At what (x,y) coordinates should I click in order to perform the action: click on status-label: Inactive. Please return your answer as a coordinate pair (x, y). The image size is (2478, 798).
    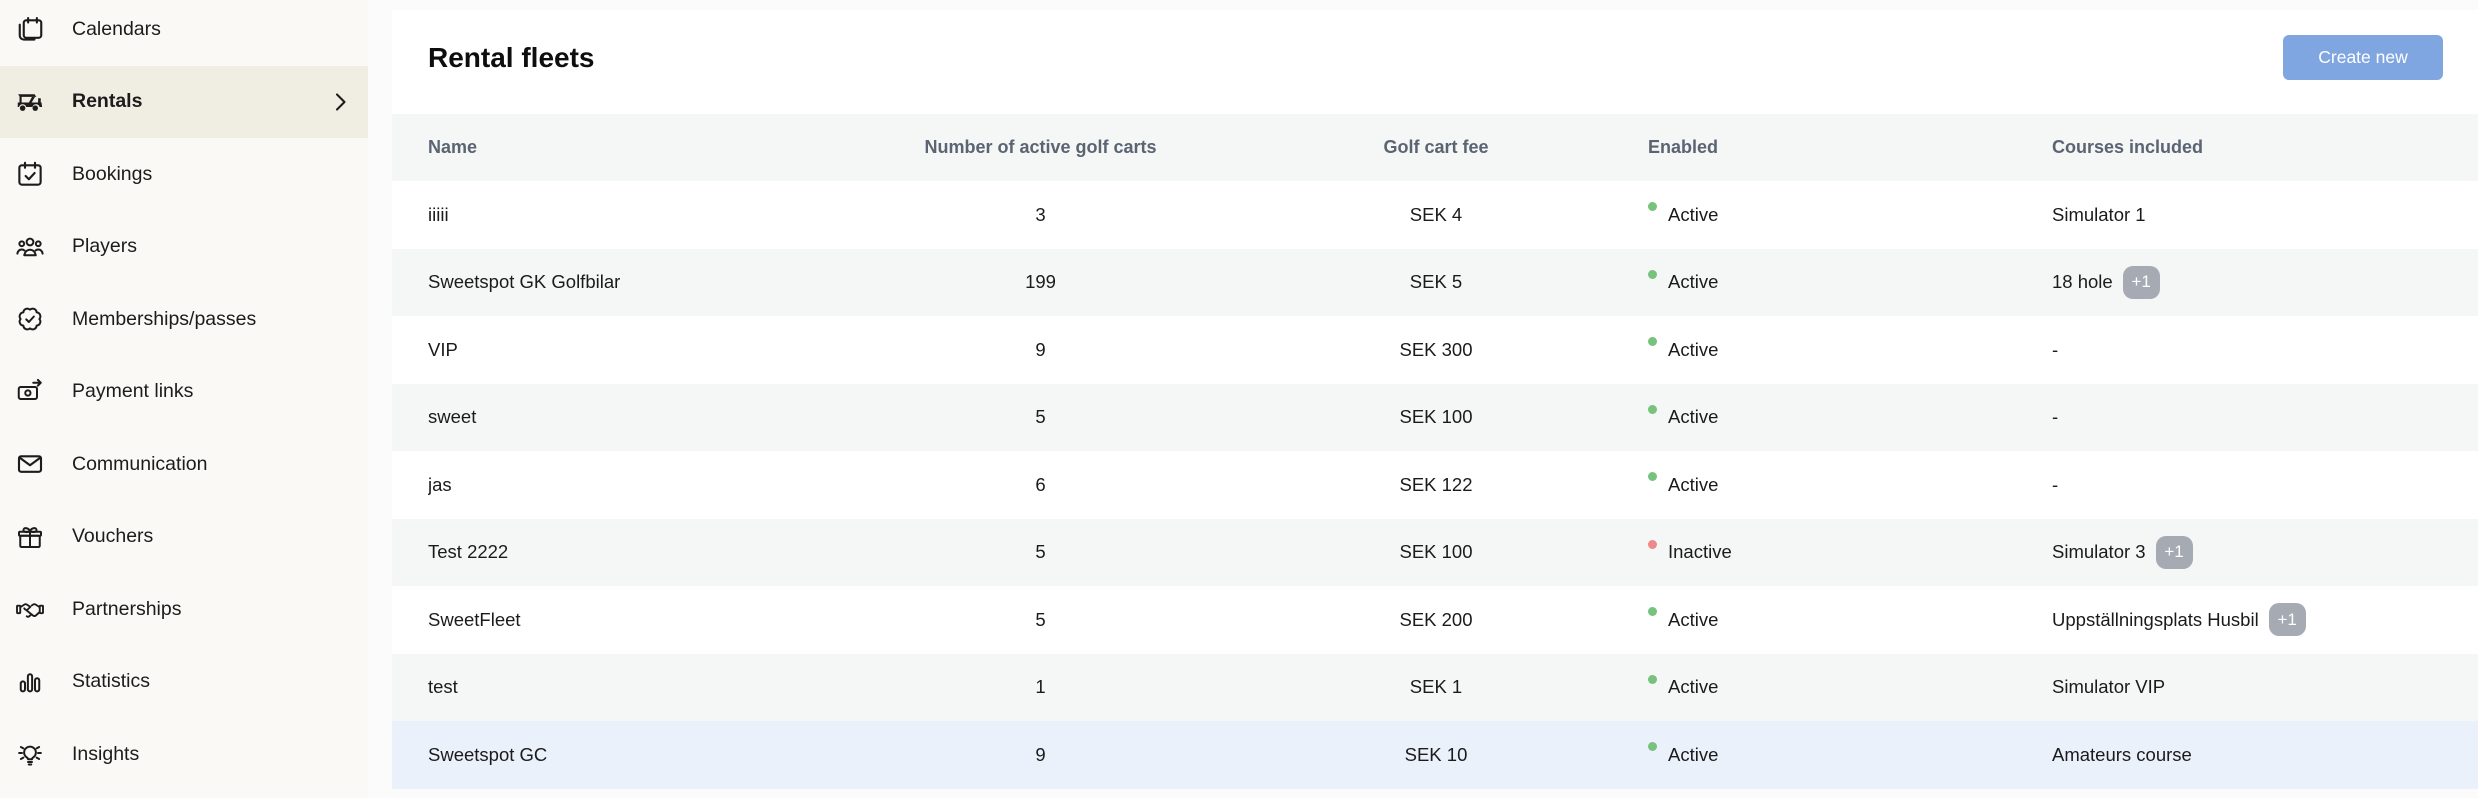
    Looking at the image, I should click on (1700, 552).